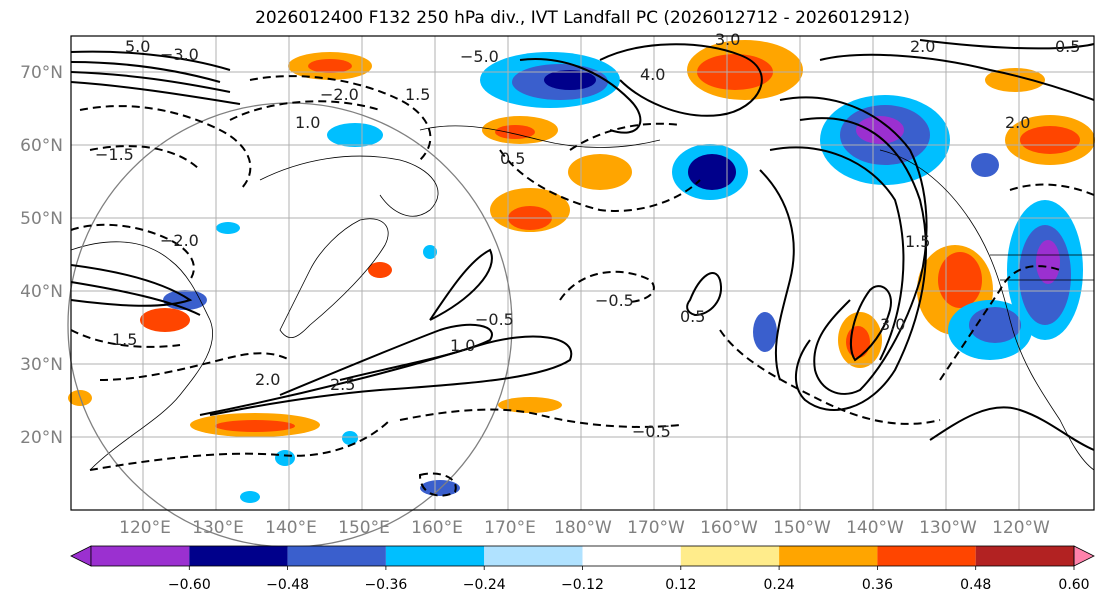  I want to click on lon-label: 140°W, so click(875, 528).